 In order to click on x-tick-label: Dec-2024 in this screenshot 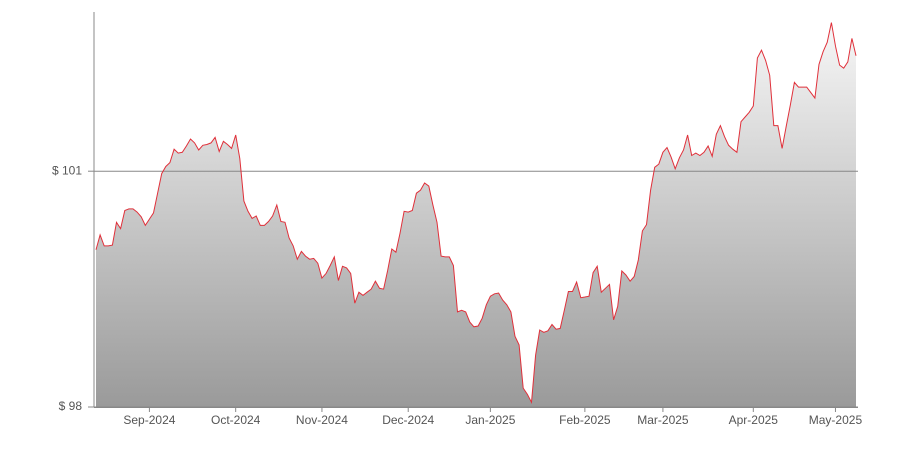, I will do `click(408, 420)`.